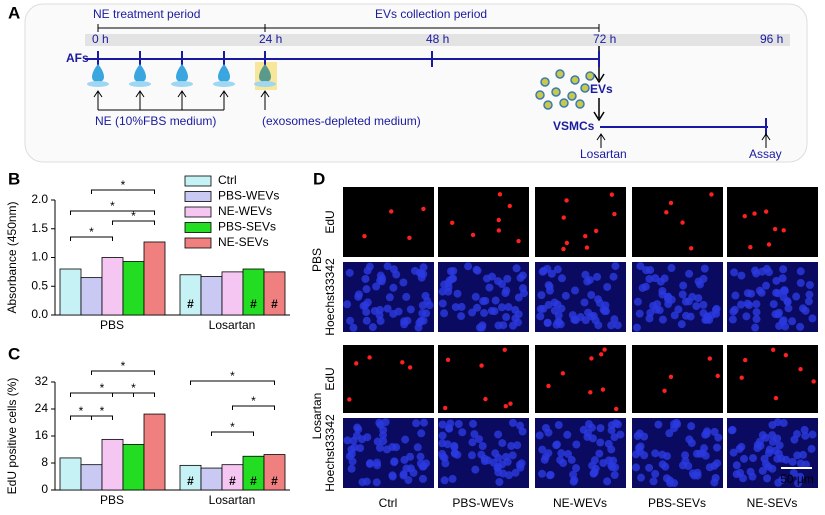  What do you see at coordinates (243, 242) in the screenshot?
I see `legend-label: NE-SEVs` at bounding box center [243, 242].